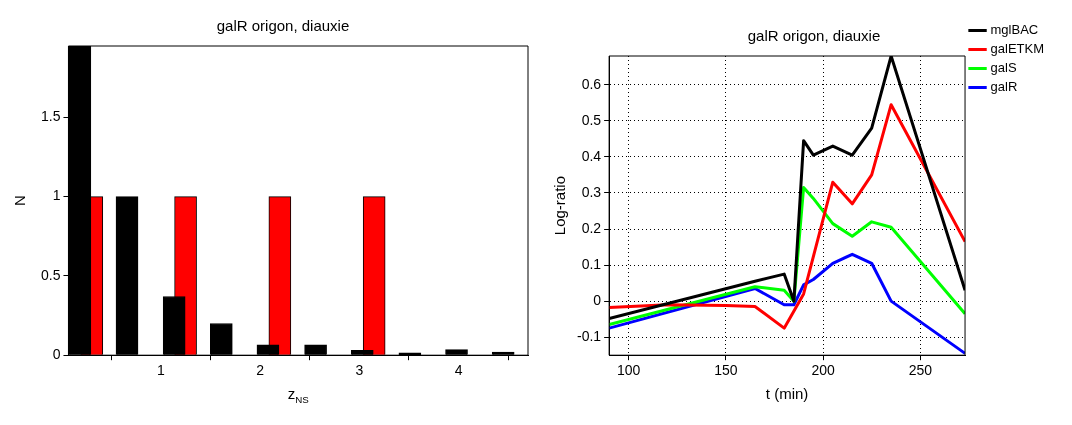  I want to click on y-axis-title: N, so click(19, 201).